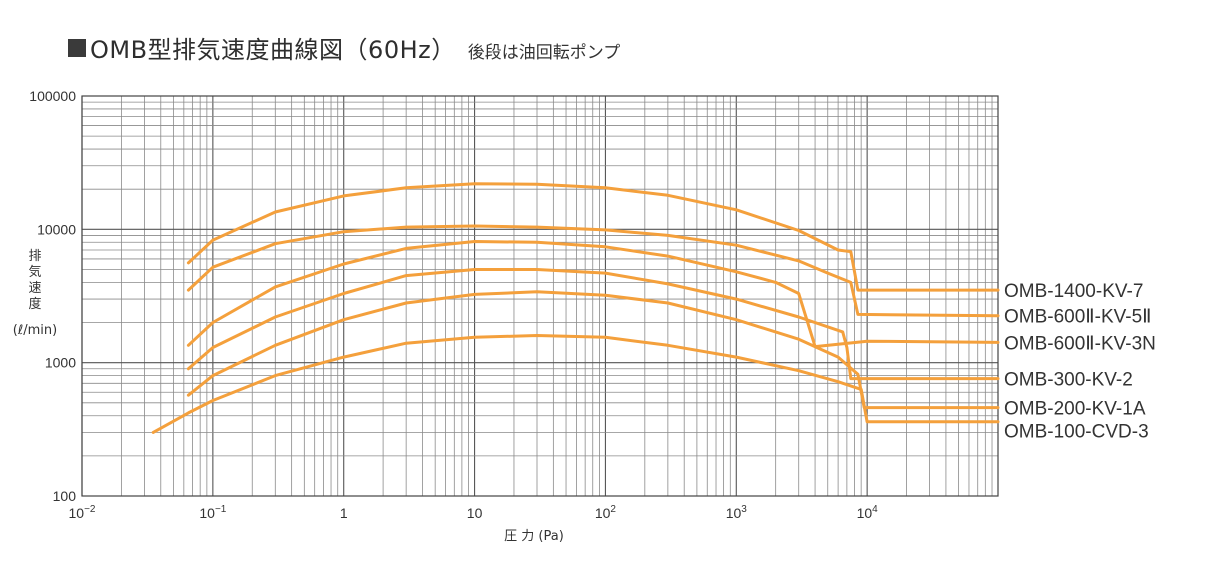  What do you see at coordinates (56, 229) in the screenshot?
I see `y-tick-label: 10000` at bounding box center [56, 229].